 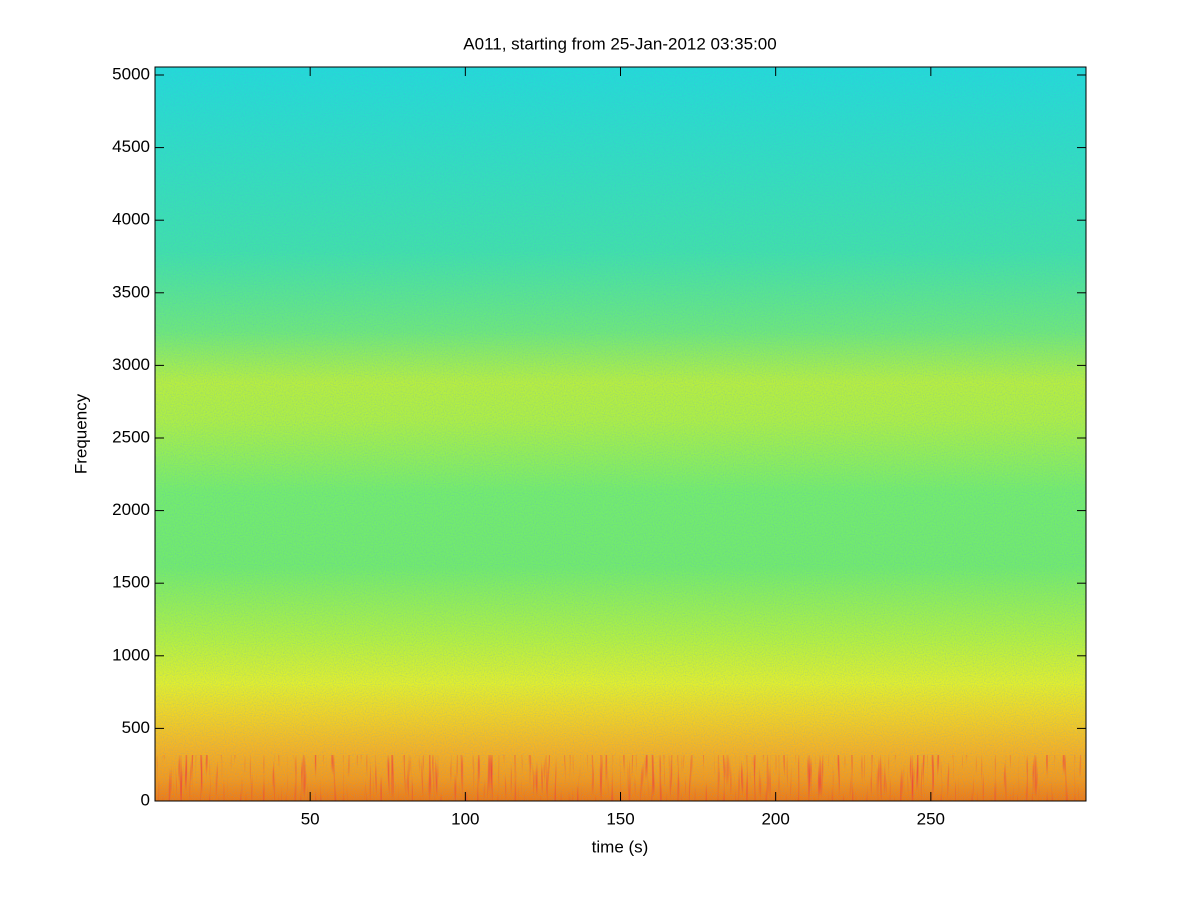 What do you see at coordinates (620, 846) in the screenshot?
I see `x-axis-label: time (s)` at bounding box center [620, 846].